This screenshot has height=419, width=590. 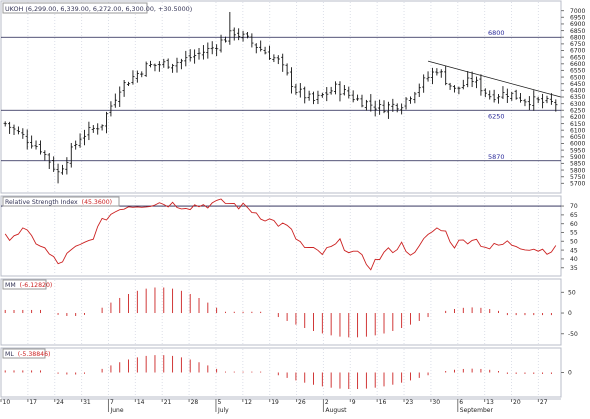 I want to click on price-ytick-label: 6050, so click(x=577, y=137).